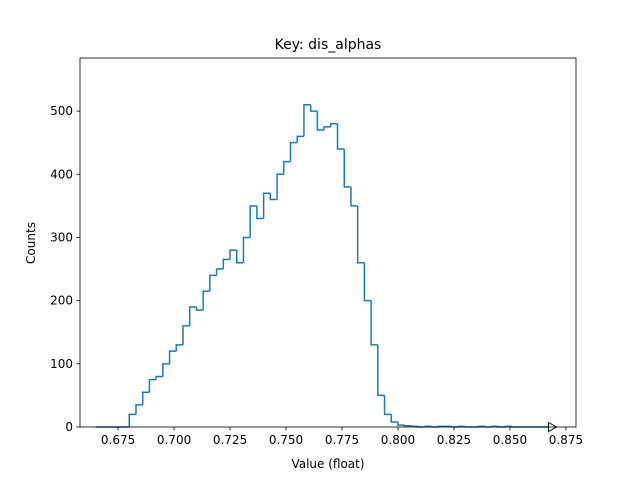 The height and width of the screenshot is (480, 640). I want to click on y-tick-label: 200, so click(61, 301).